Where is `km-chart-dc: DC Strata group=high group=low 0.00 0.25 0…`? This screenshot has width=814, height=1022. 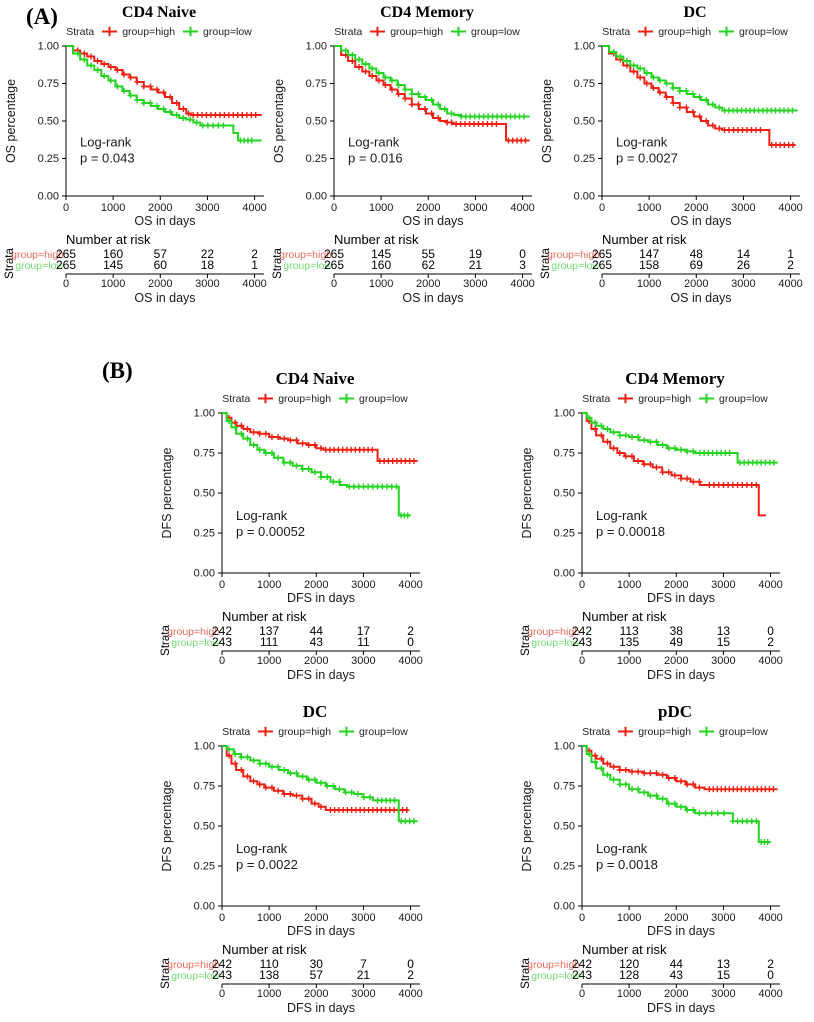
km-chart-dc: DC Strata group=high group=low 0.00 0.25 0… is located at coordinates (672, 156).